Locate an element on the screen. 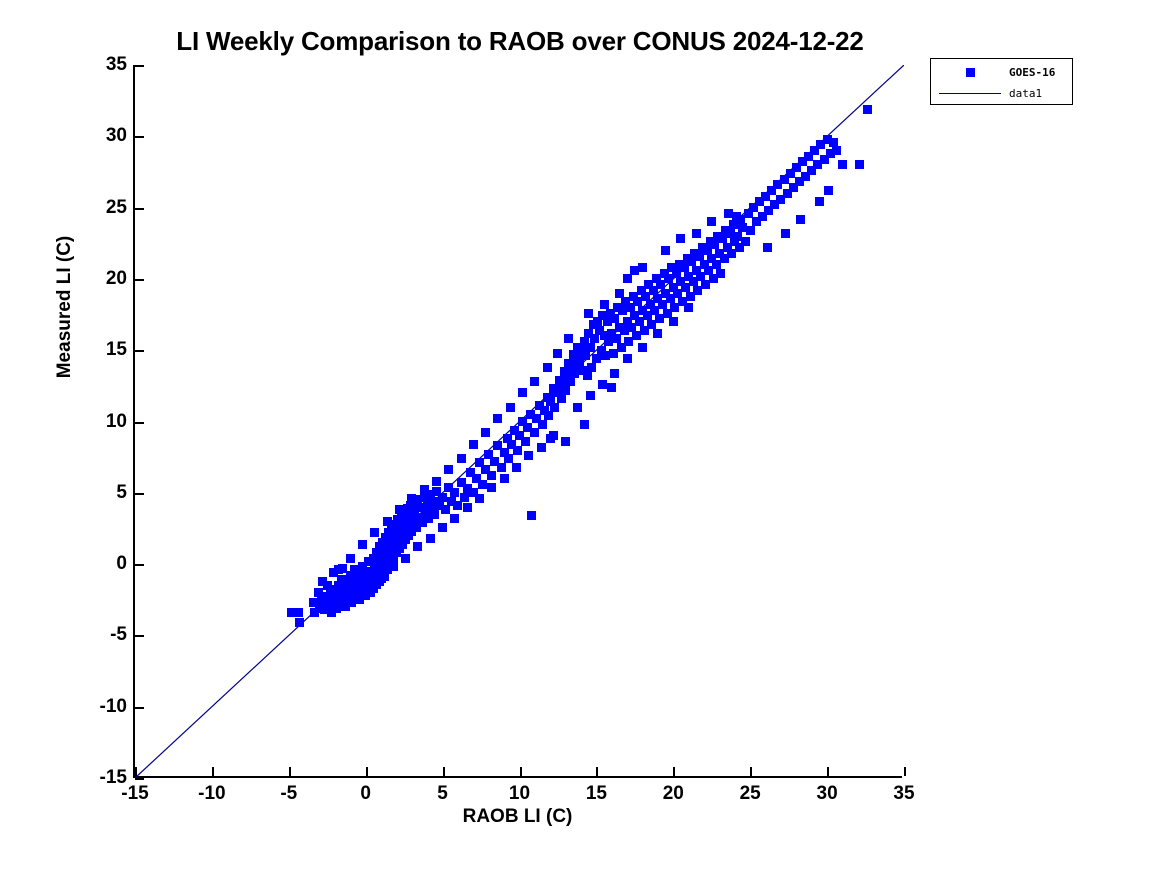 The height and width of the screenshot is (875, 1167). legend-entry-goes16: GOES-16 is located at coordinates (1001, 72).